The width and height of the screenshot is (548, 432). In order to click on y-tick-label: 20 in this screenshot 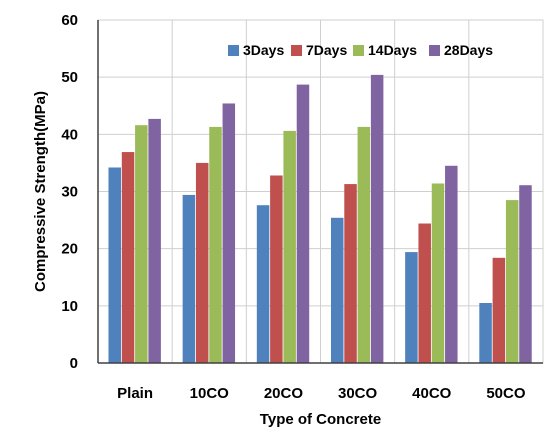, I will do `click(69, 249)`.